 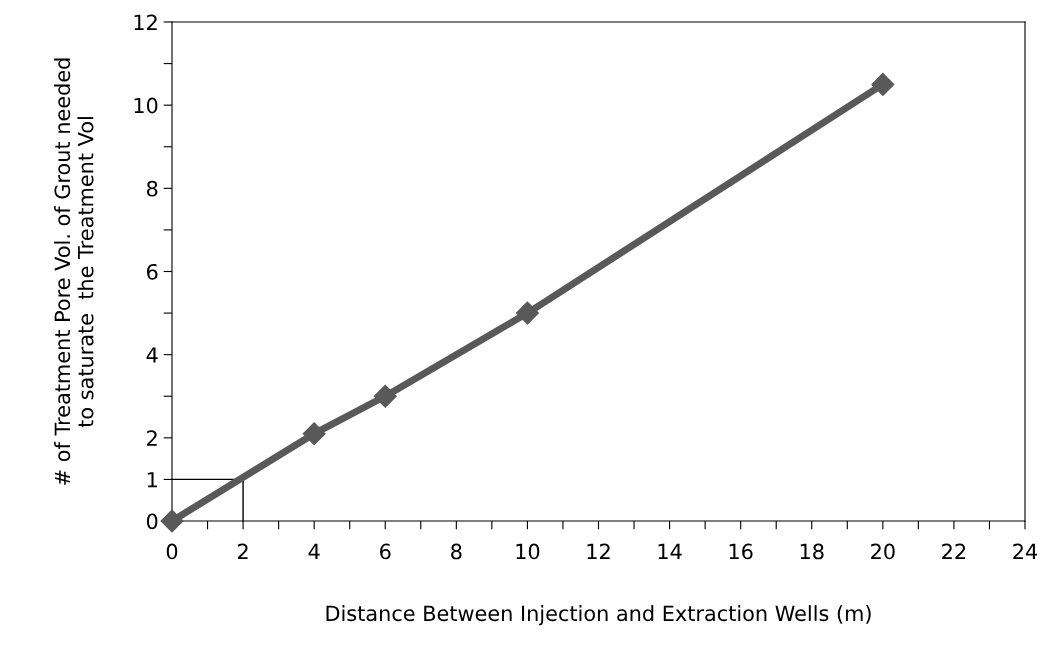 I want to click on x-axis-title: Distance Between Injection and Extraction Wells (m), so click(x=598, y=615).